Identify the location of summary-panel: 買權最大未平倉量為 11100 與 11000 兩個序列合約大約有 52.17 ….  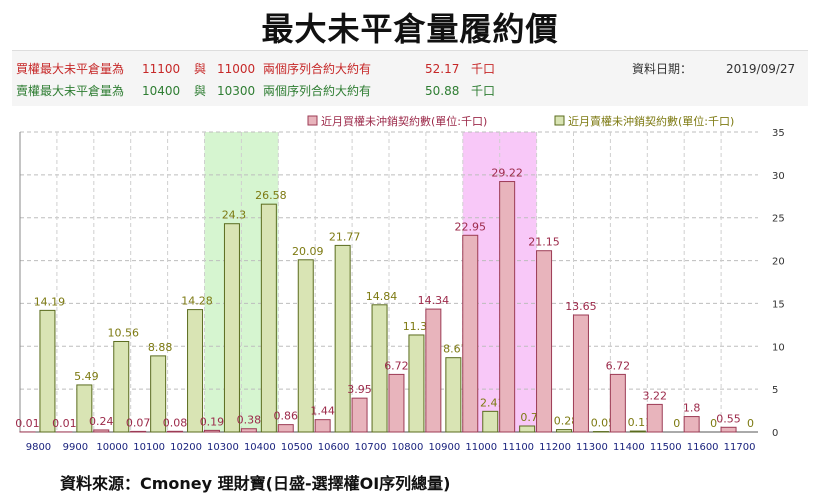
(410, 78).